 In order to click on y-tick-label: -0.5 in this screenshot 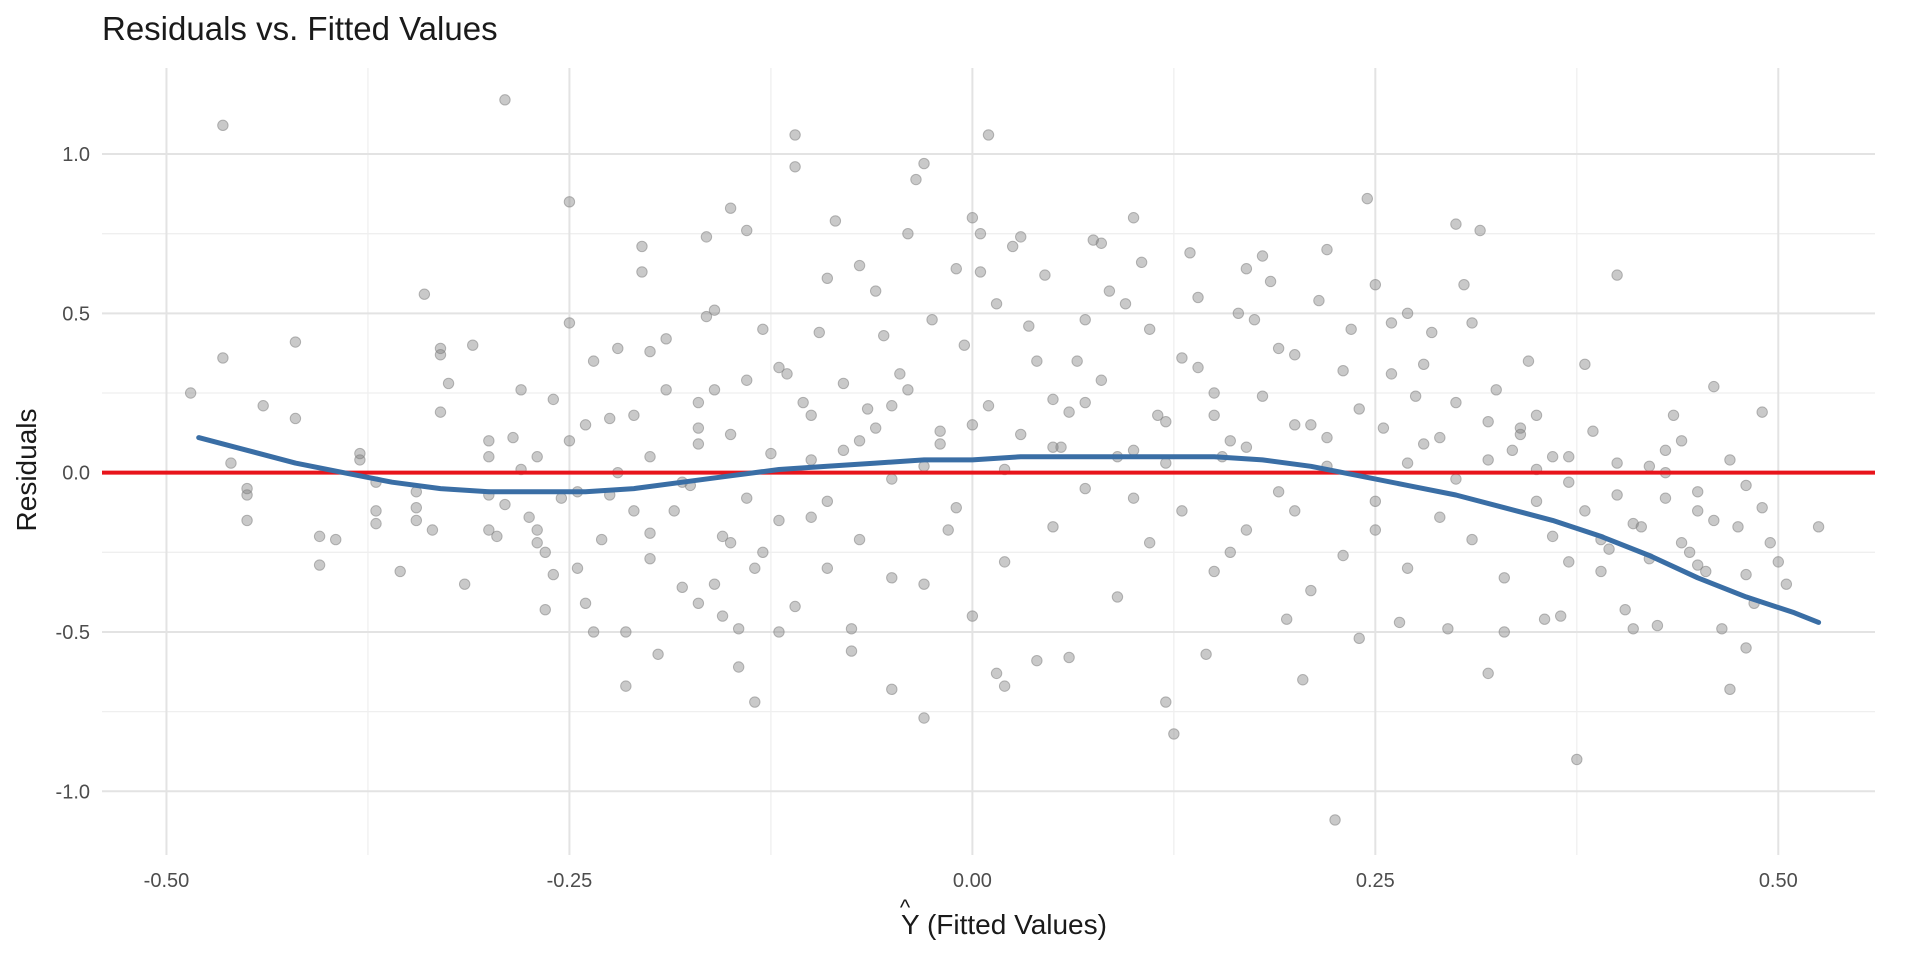, I will do `click(73, 633)`.